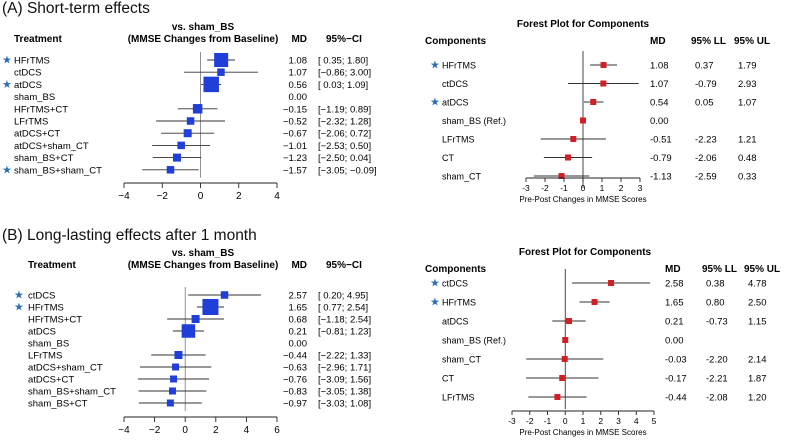 The image size is (786, 440). What do you see at coordinates (582, 432) in the screenshot?
I see `x-axis-label: Pre-Post Changes in MMSE Scores` at bounding box center [582, 432].